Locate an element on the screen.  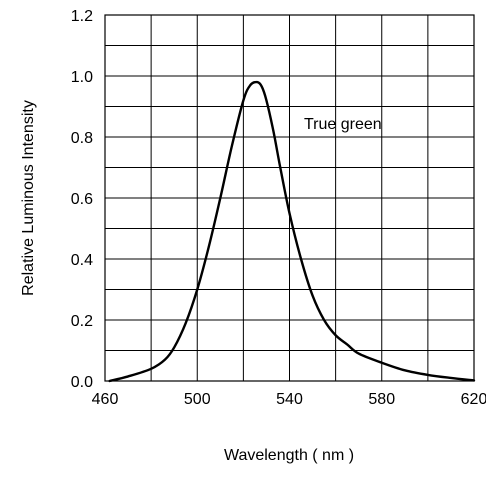
y-tick-label: 0.6 is located at coordinates (82, 199).